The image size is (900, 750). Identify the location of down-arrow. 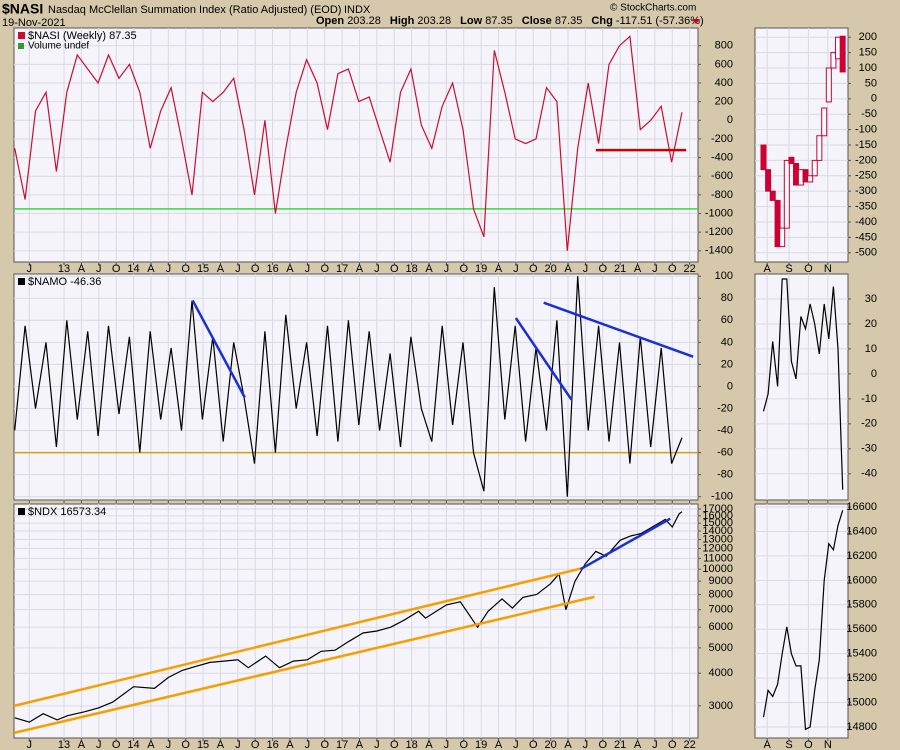
(696, 21).